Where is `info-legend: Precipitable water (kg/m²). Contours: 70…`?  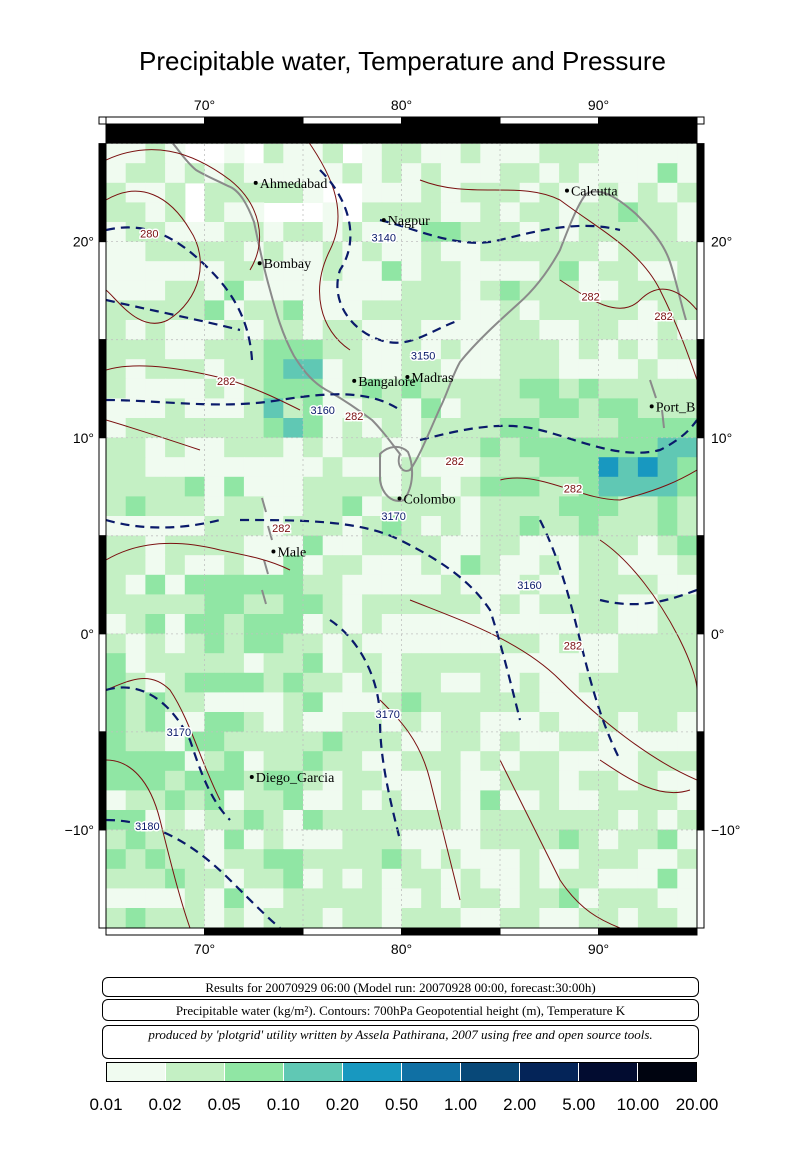 info-legend: Precipitable water (kg/m²). Contours: 70… is located at coordinates (400, 1010).